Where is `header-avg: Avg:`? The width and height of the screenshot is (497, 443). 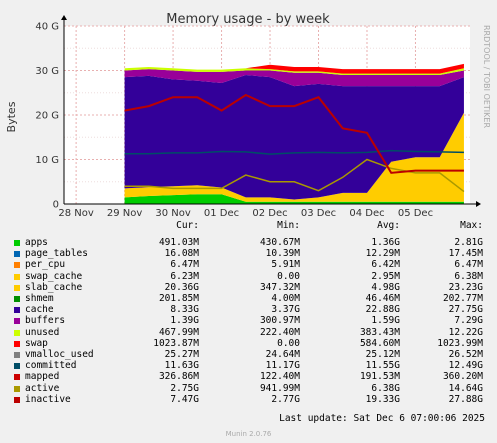
header-avg: Avg: is located at coordinates (388, 225).